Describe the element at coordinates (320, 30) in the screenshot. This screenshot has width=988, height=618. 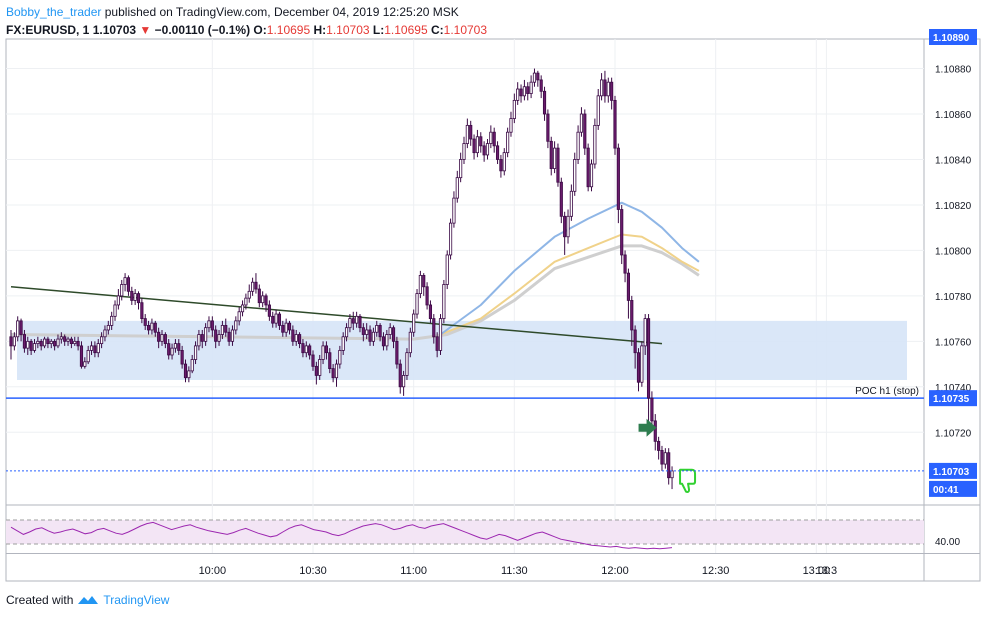
I see `high-label: H:` at that location.